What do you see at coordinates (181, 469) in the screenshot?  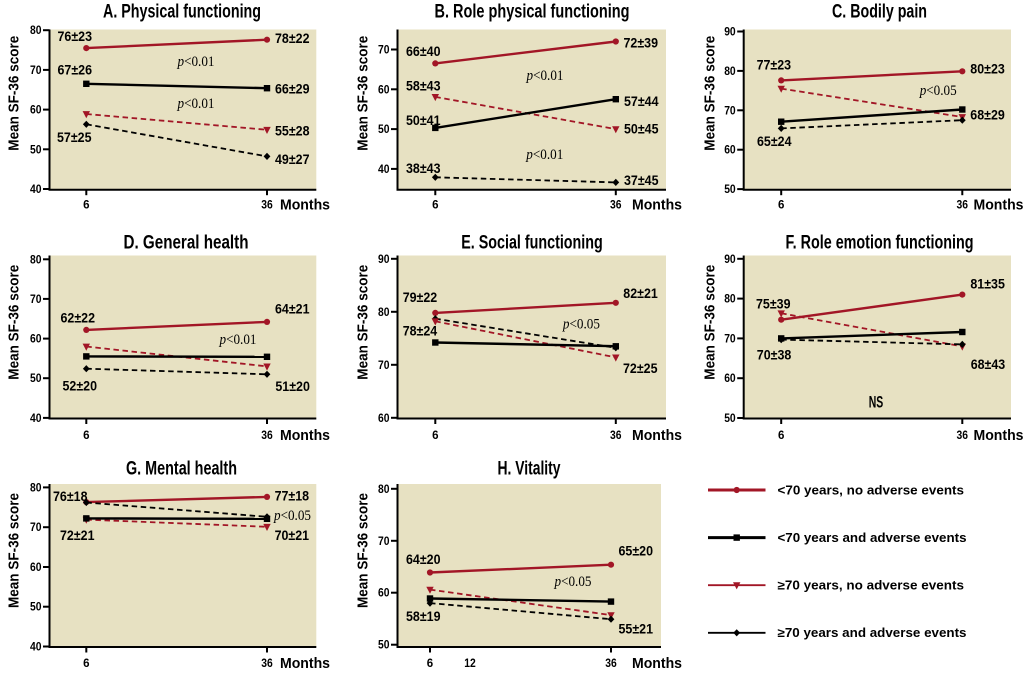 I see `svg-text: G. Mental health` at bounding box center [181, 469].